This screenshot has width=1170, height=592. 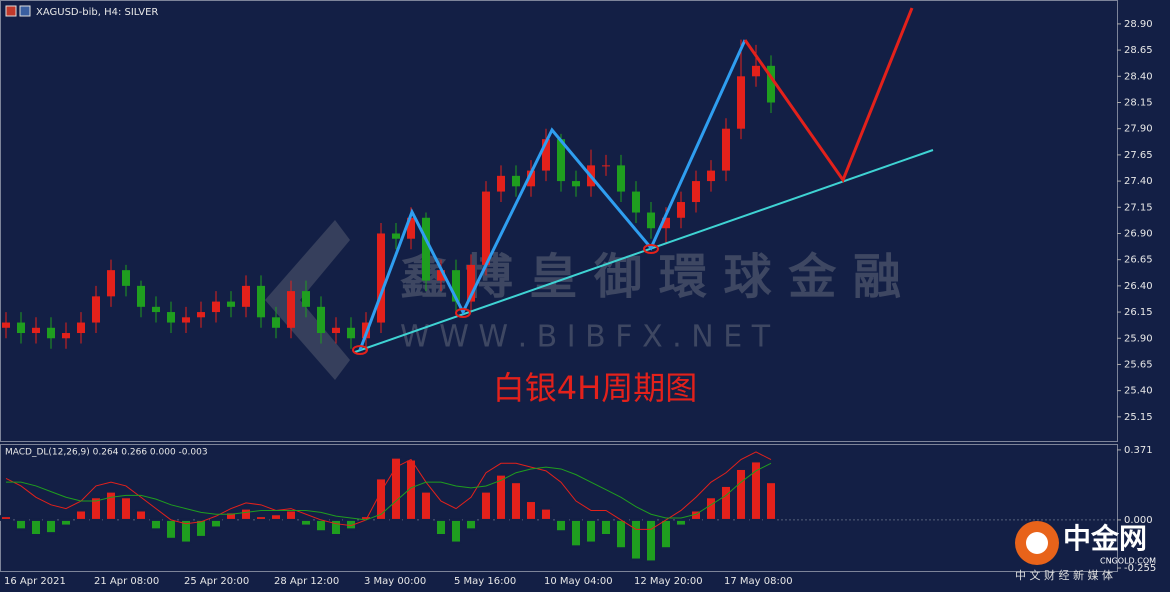 I want to click on y-tick-label: 27.15, so click(x=1138, y=207).